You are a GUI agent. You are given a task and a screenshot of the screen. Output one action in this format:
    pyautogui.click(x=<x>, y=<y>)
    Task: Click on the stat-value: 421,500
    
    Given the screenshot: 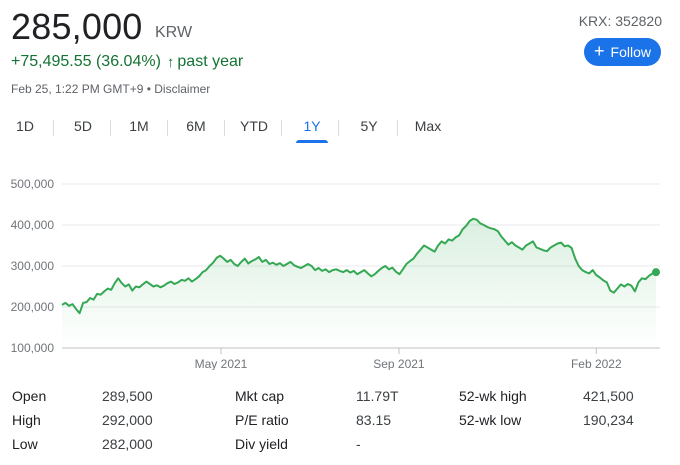 What is the action you would take?
    pyautogui.click(x=608, y=396)
    